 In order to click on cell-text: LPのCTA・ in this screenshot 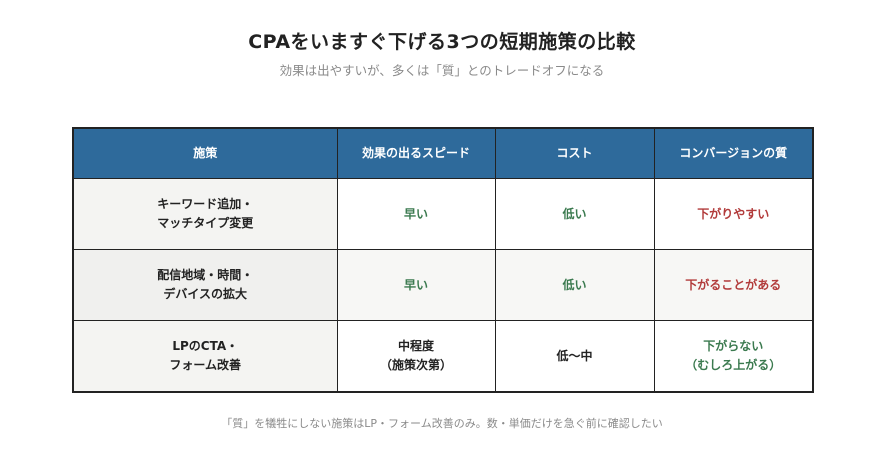, I will do `click(205, 346)`.